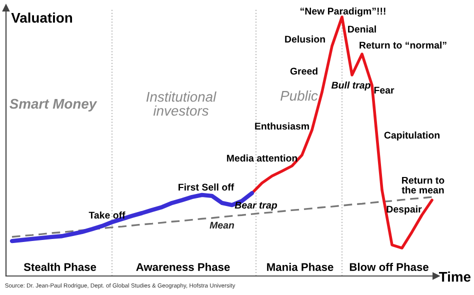 This screenshot has width=474, height=295. Describe the element at coordinates (343, 12) in the screenshot. I see `text: “New Paradigm”!!!` at that location.